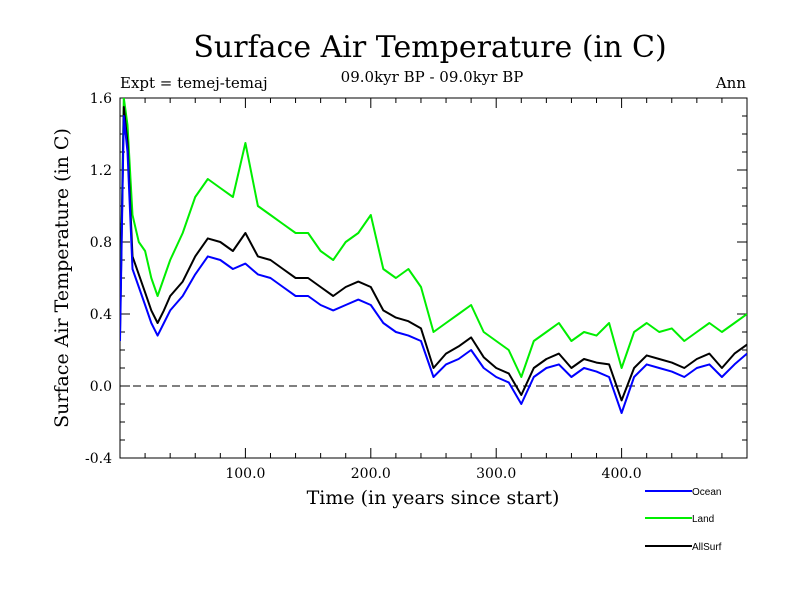 Image resolution: width=800 pixels, height=600 pixels. Describe the element at coordinates (433, 498) in the screenshot. I see `x-axis-label: Time (in years since start)` at that location.